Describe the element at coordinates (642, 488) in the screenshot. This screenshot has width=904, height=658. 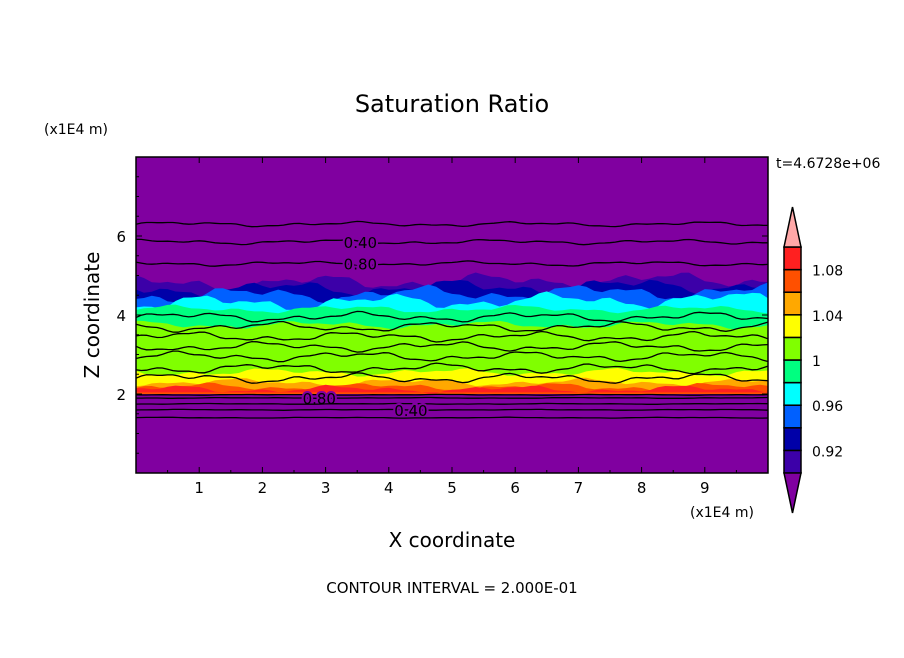
I see `x-tick-label: 8` at that location.